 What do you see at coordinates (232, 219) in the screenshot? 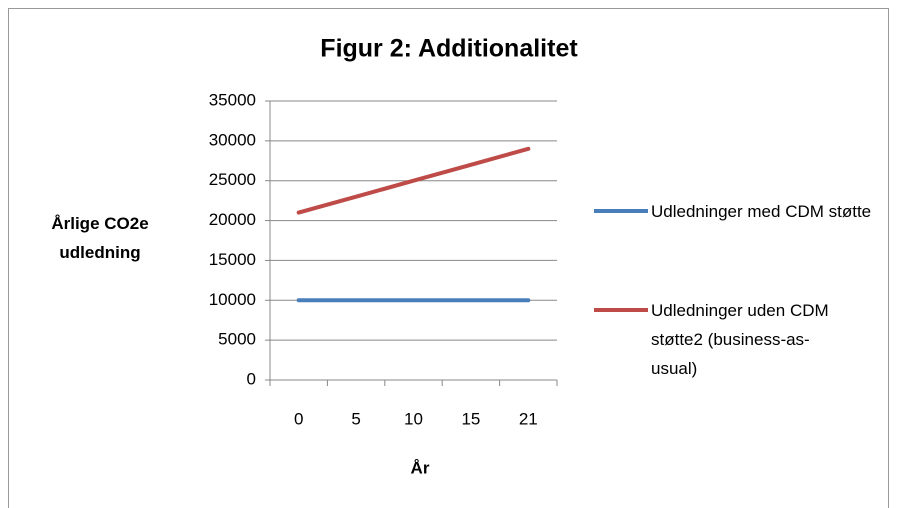
I see `y-tick-label: 20000` at bounding box center [232, 219].